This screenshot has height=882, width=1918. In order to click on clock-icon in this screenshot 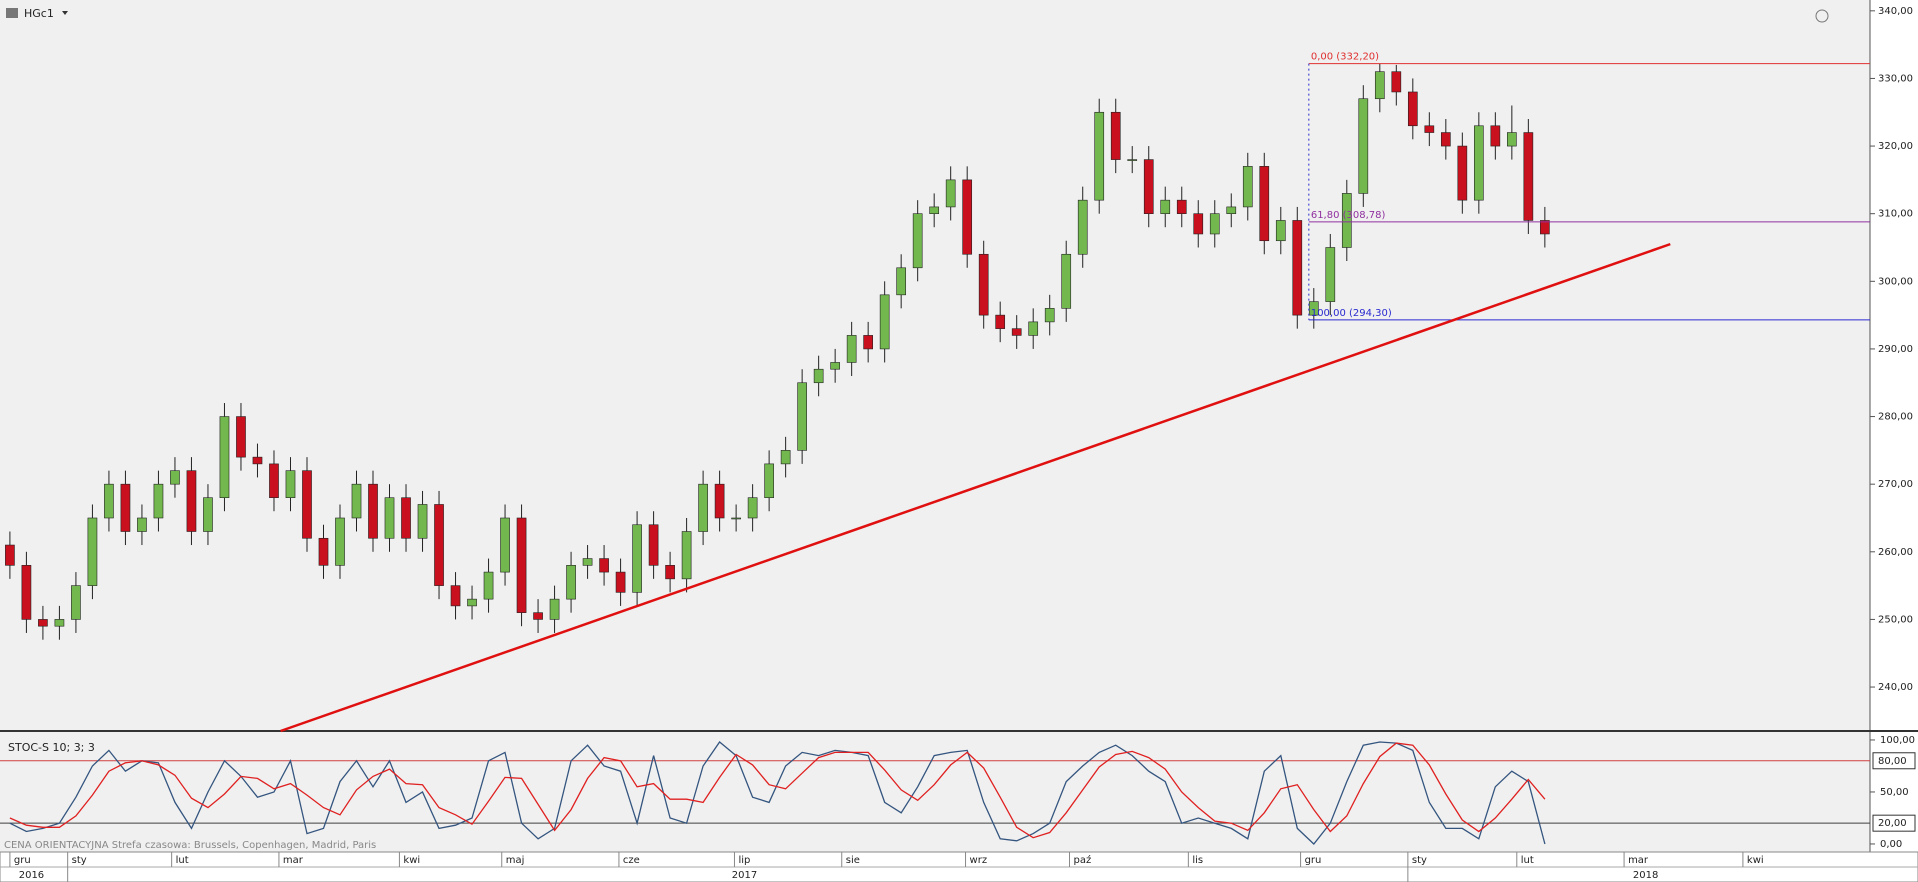, I will do `click(1822, 16)`.